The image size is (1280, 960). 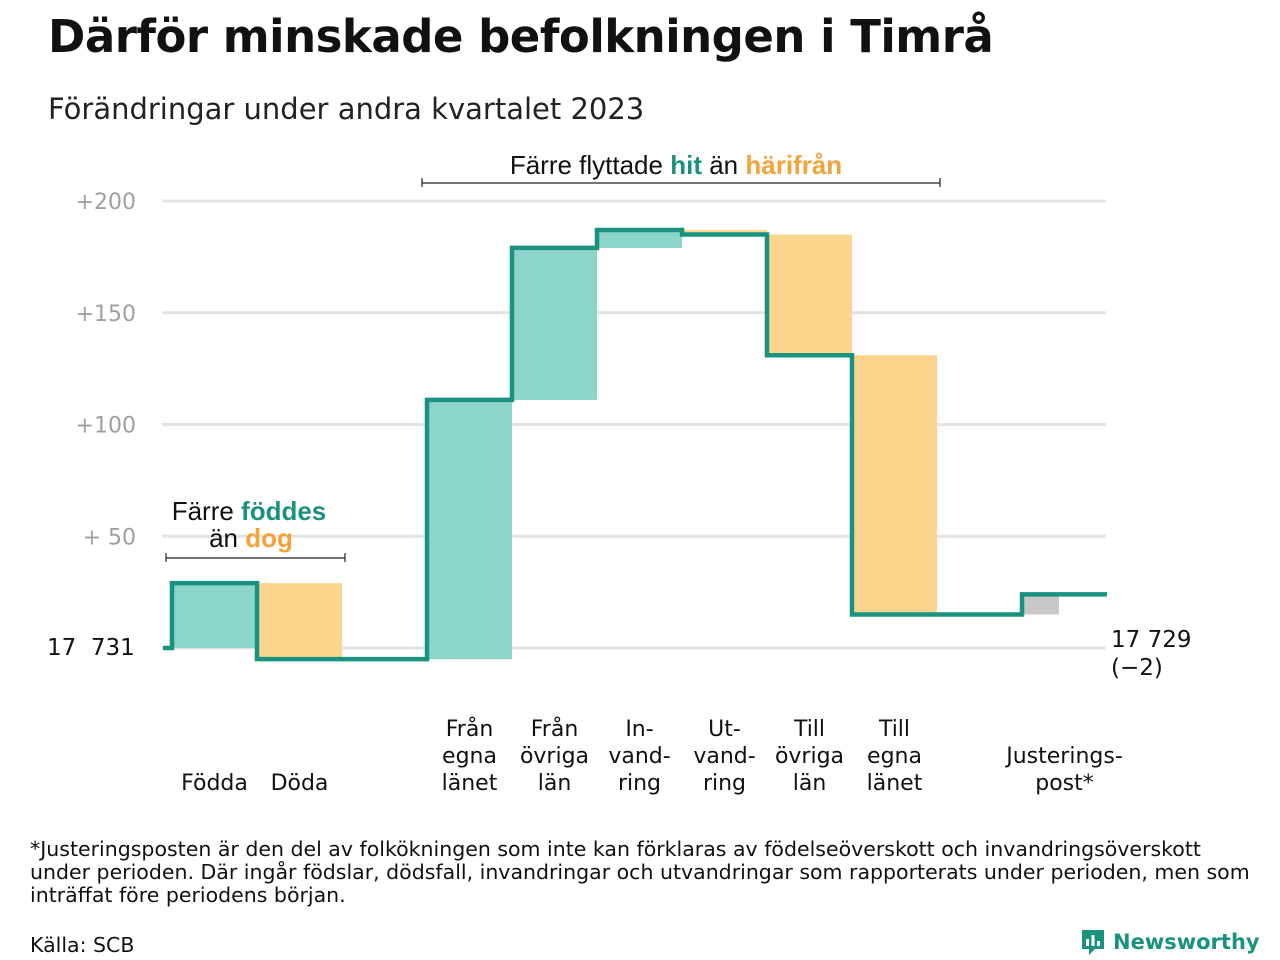 I want to click on newsworthy-logo-icon, so click(x=1093, y=942).